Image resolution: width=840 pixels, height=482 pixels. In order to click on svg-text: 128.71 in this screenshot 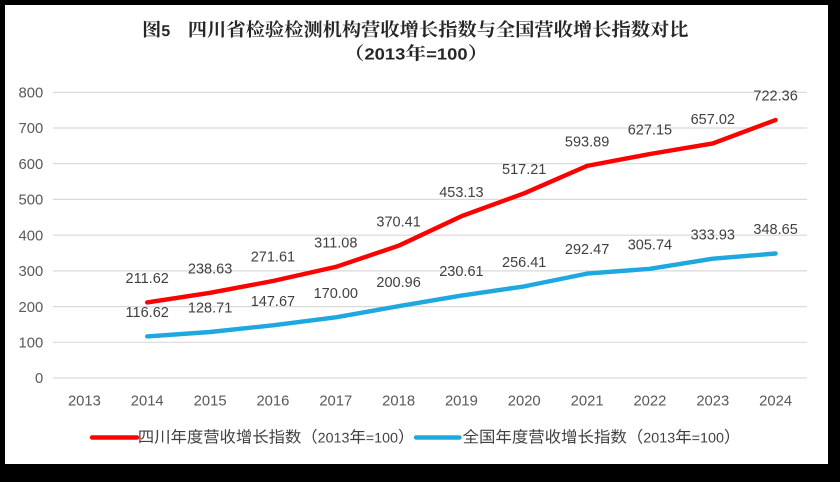, I will do `click(210, 309)`.